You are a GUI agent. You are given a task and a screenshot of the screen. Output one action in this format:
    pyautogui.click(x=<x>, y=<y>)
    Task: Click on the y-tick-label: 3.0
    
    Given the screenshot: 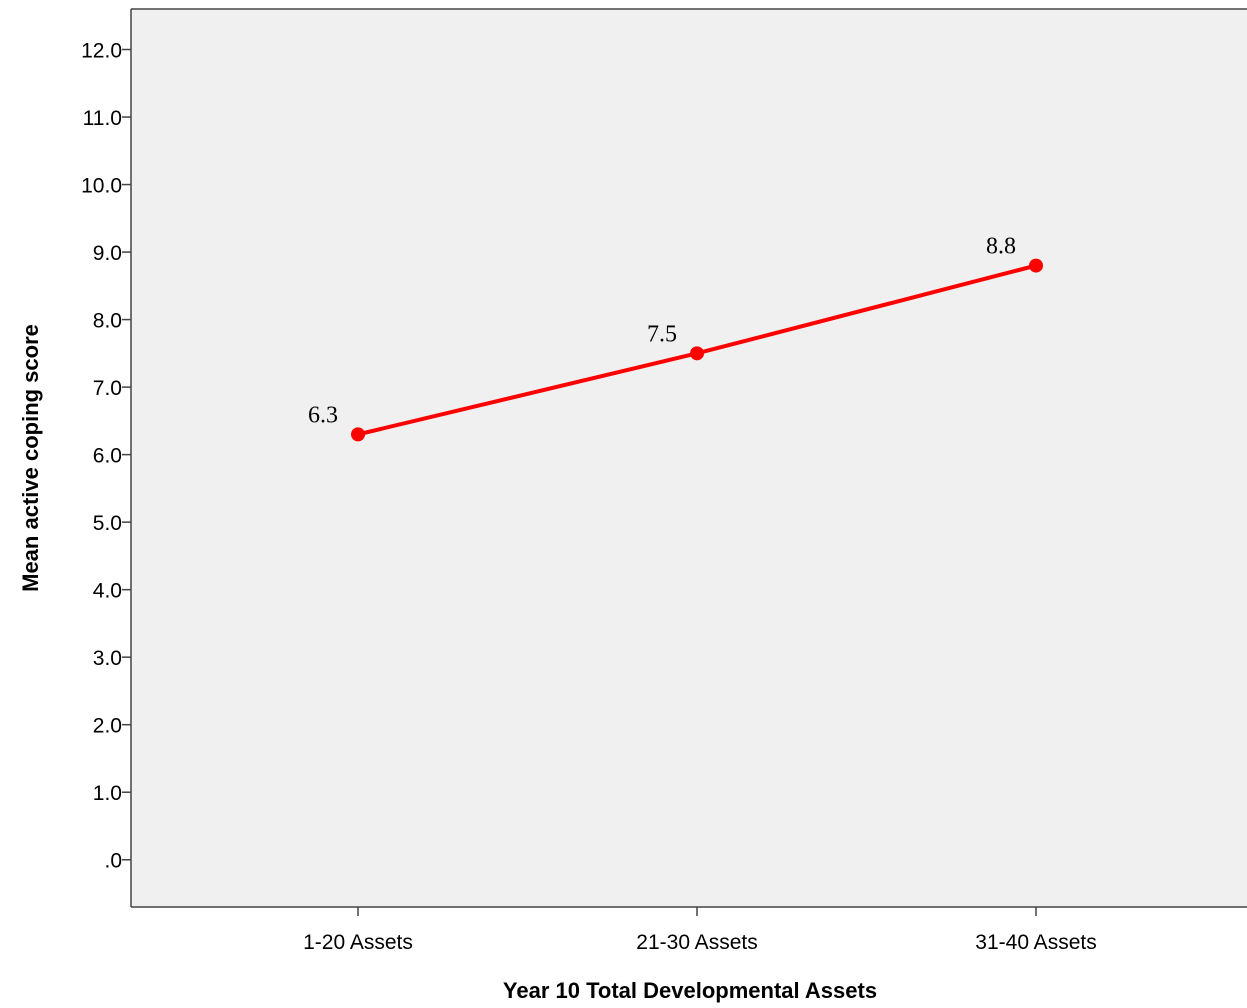 What is the action you would take?
    pyautogui.click(x=107, y=658)
    